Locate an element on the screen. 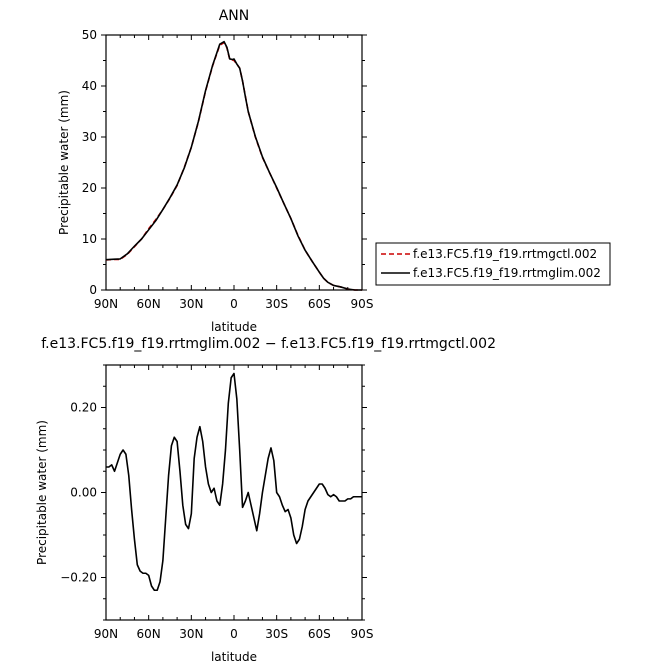 The height and width of the screenshot is (668, 657). y-tick-label: 40 is located at coordinates (89, 86).